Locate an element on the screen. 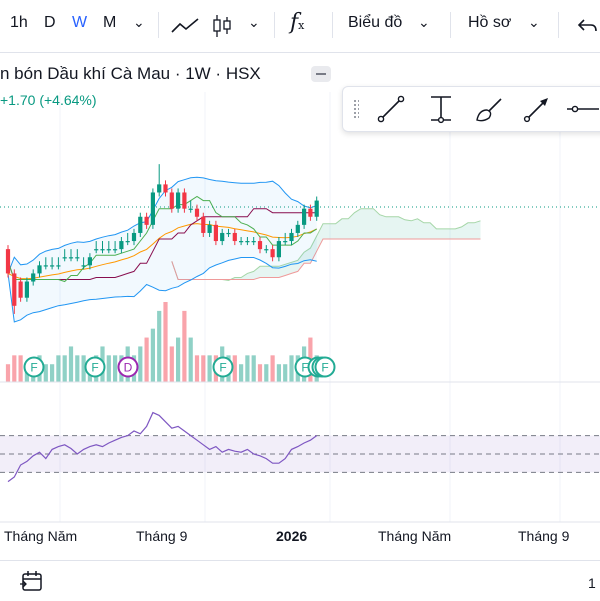  chart-type-chevron-down-icon: ⌄ is located at coordinates (254, 22).